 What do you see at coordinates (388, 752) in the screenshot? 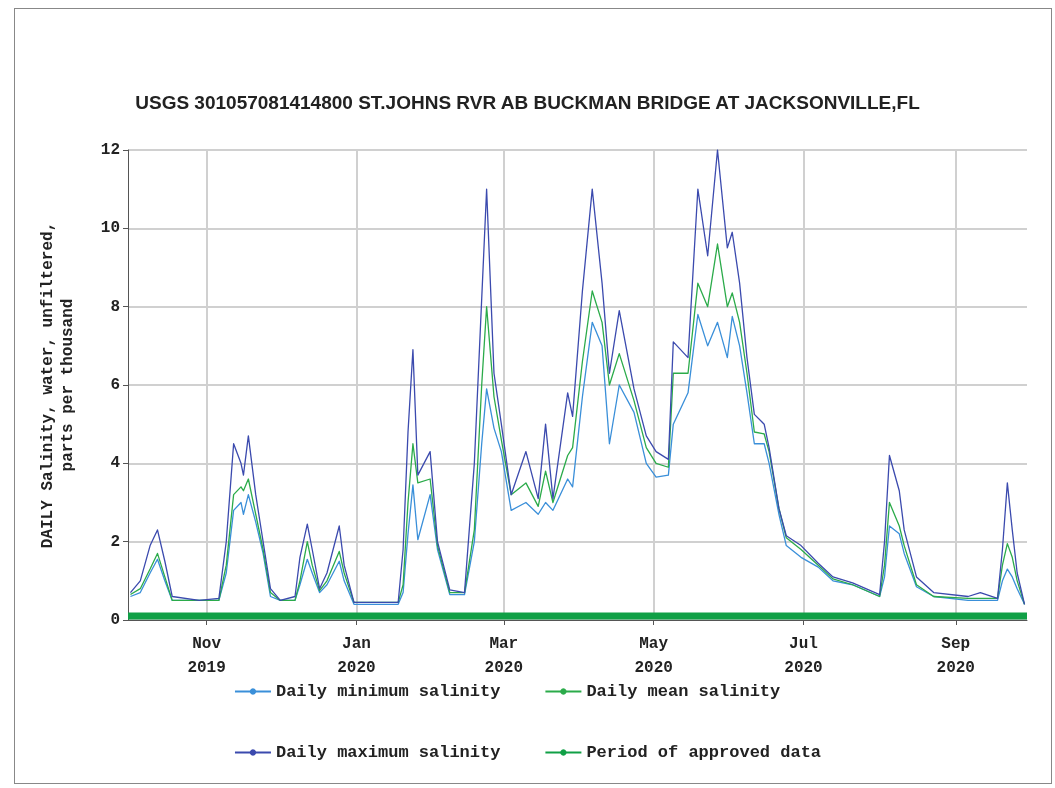
I see `legend-label: Daily maximum salinity` at bounding box center [388, 752].